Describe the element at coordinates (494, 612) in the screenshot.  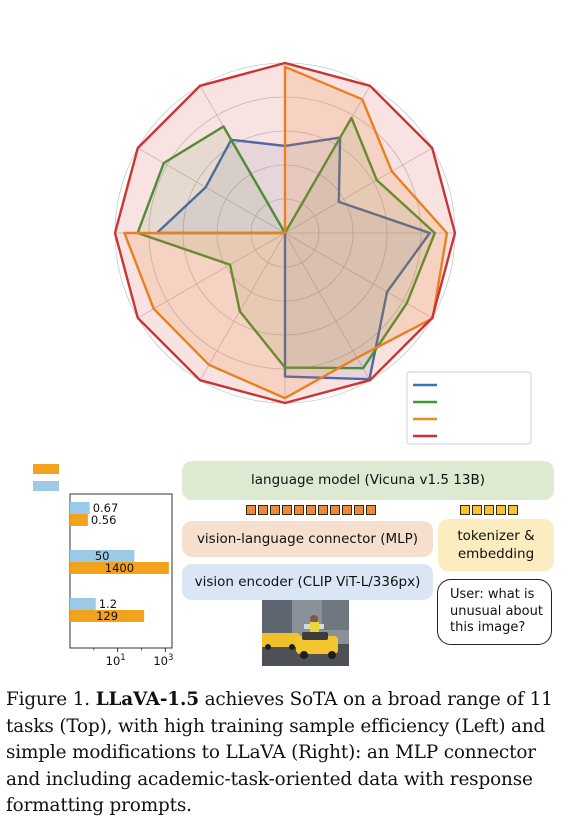
I see `user-query-bubble: User: what is unusual about this image?` at that location.